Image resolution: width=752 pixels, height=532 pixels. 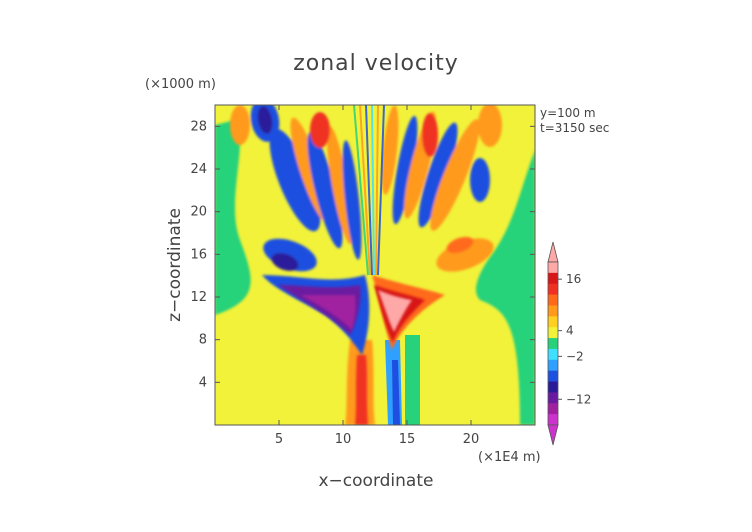 I want to click on y-tick-label: 20, so click(x=198, y=212).